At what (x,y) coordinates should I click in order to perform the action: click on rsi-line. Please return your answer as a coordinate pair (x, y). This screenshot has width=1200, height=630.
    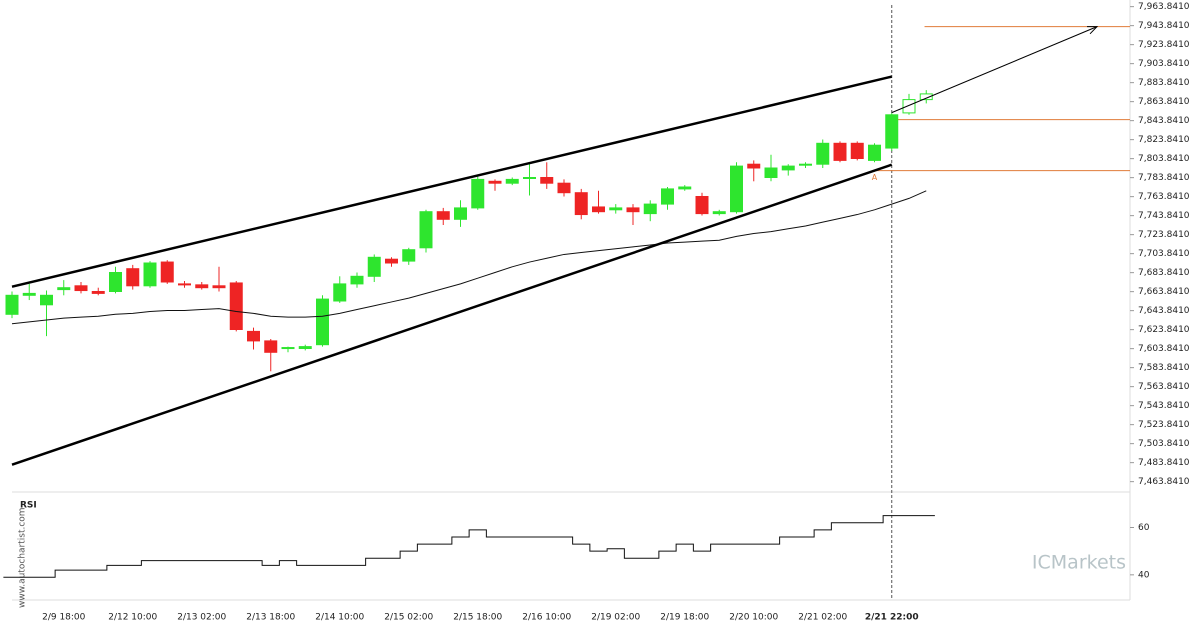
    Looking at the image, I should click on (469, 546).